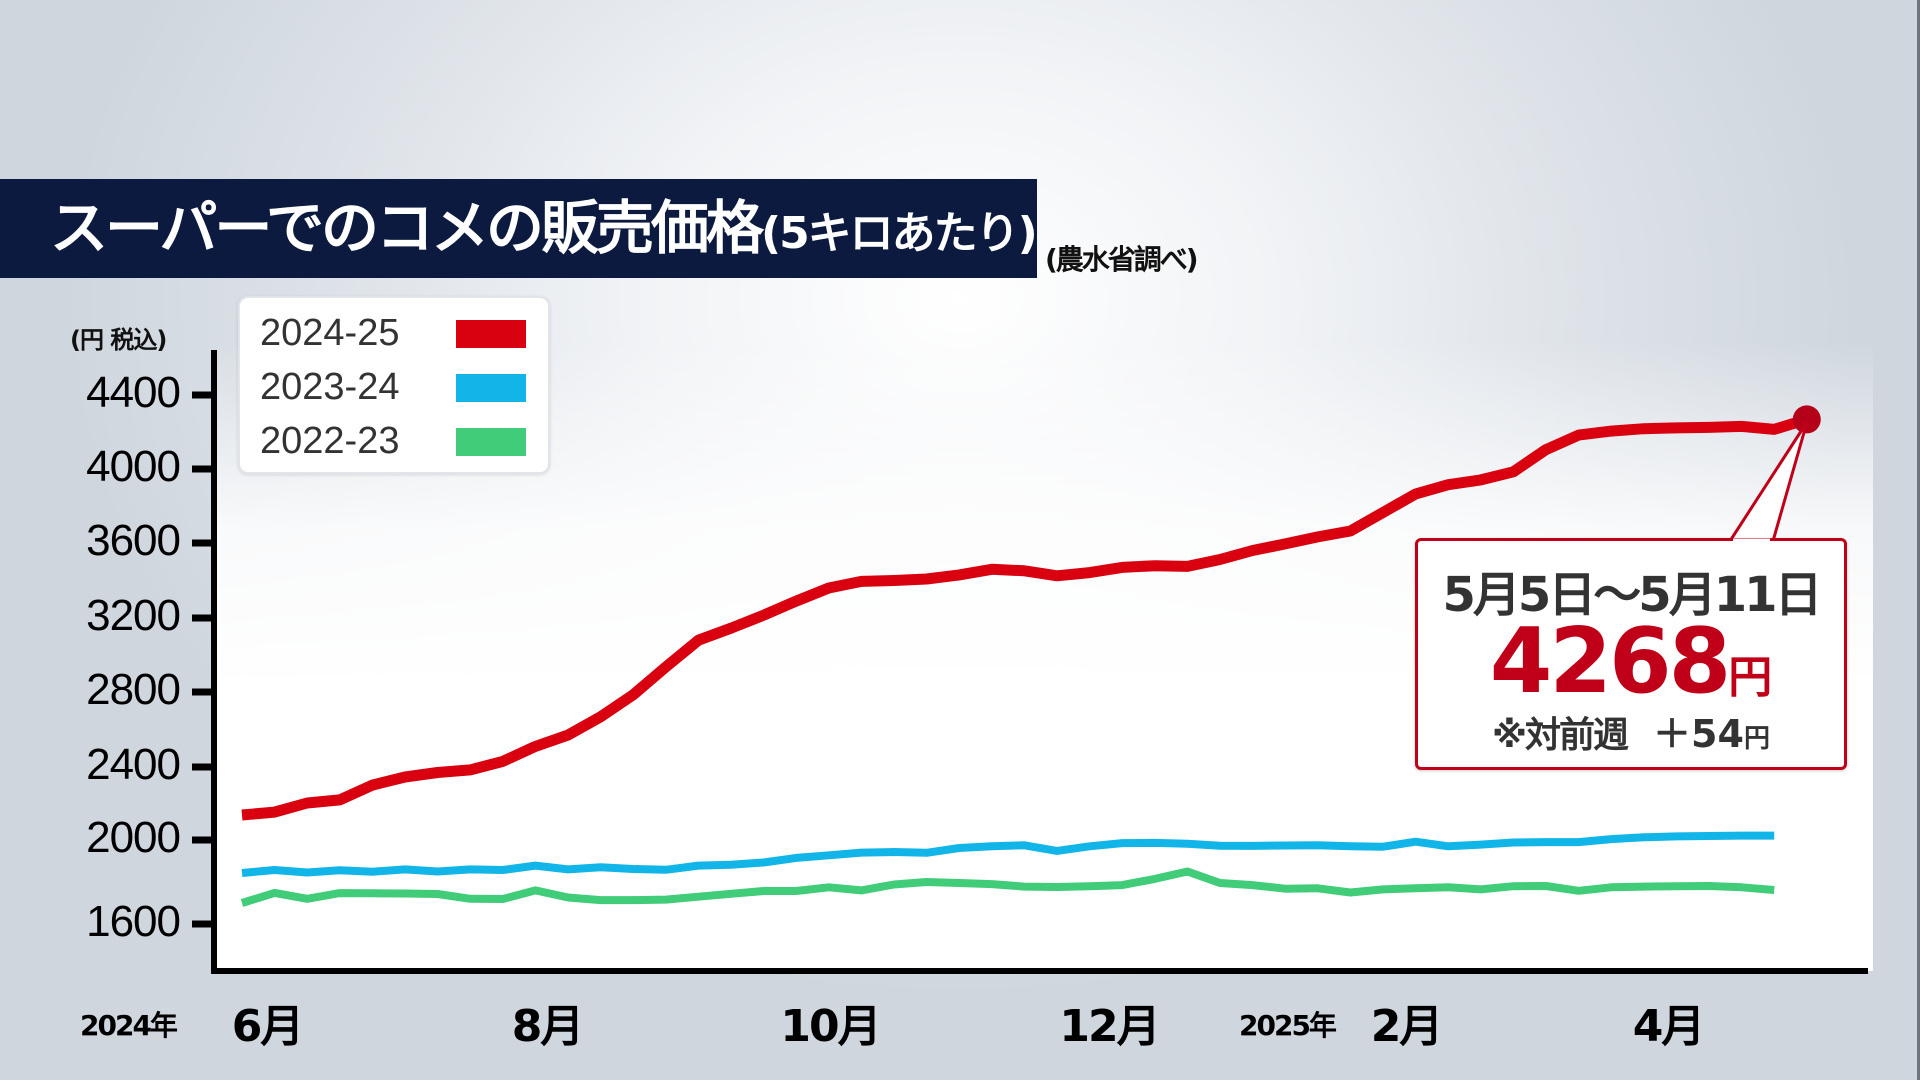 The width and height of the screenshot is (1920, 1080). I want to click on title-banner: スーパーでのコメの販売価格(5キロあたり), so click(519, 228).